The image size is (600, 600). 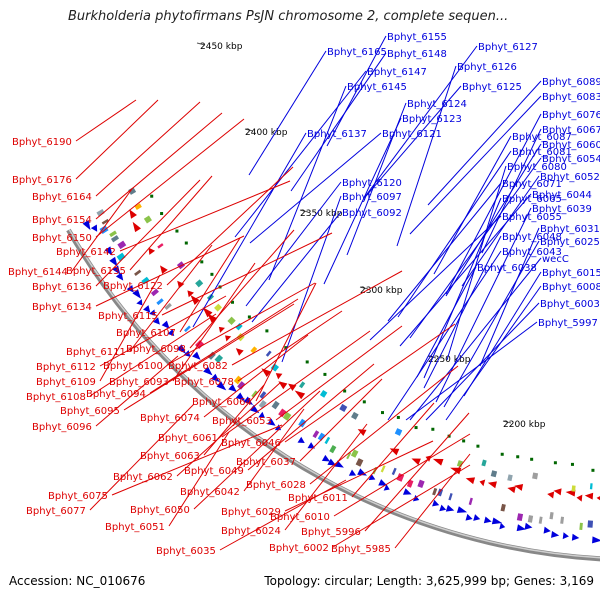 I want to click on reverse-gene-label: Bphyt_6190, so click(x=42, y=142).